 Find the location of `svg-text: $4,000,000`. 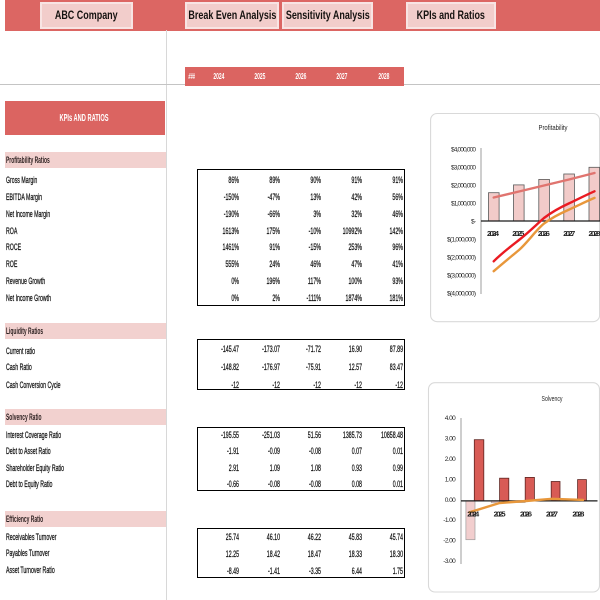

svg-text: $4,000,000 is located at coordinates (463, 149).